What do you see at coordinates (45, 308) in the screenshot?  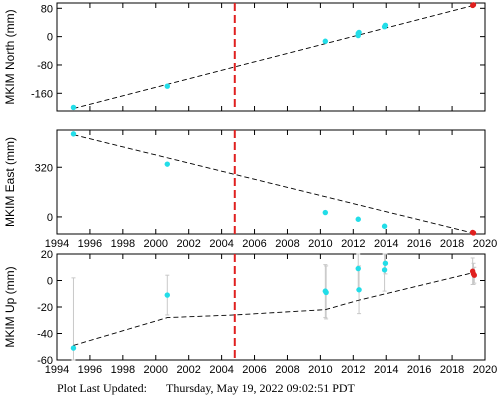 I see `y-tick-label: -20` at bounding box center [45, 308].